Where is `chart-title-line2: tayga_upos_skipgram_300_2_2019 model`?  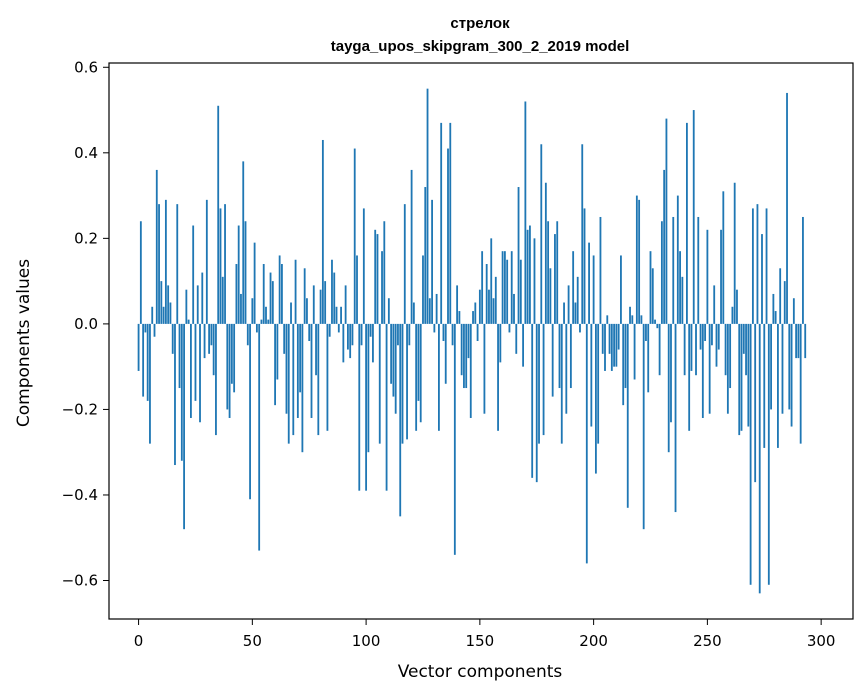
chart-title-line2: tayga_upos_skipgram_300_2_2019 model is located at coordinates (480, 46).